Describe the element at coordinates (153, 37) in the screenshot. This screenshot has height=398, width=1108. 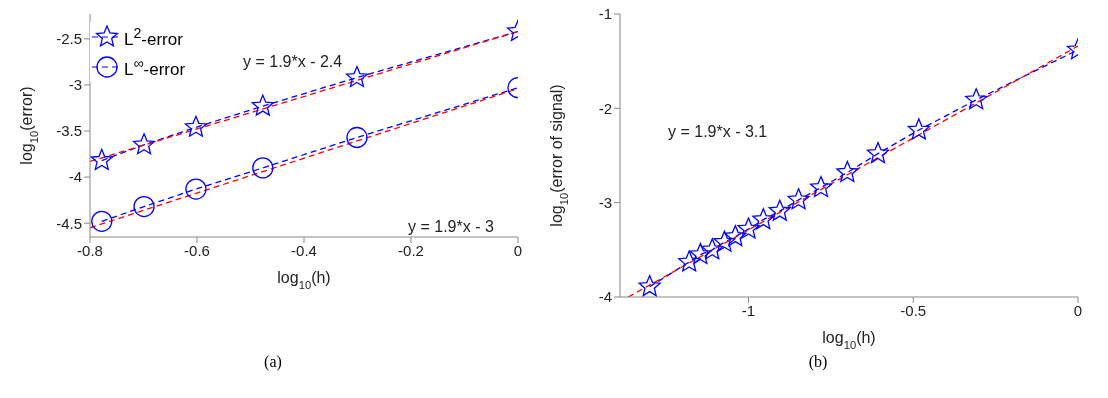
I see `legend-label: L$^{2}$-error` at that location.